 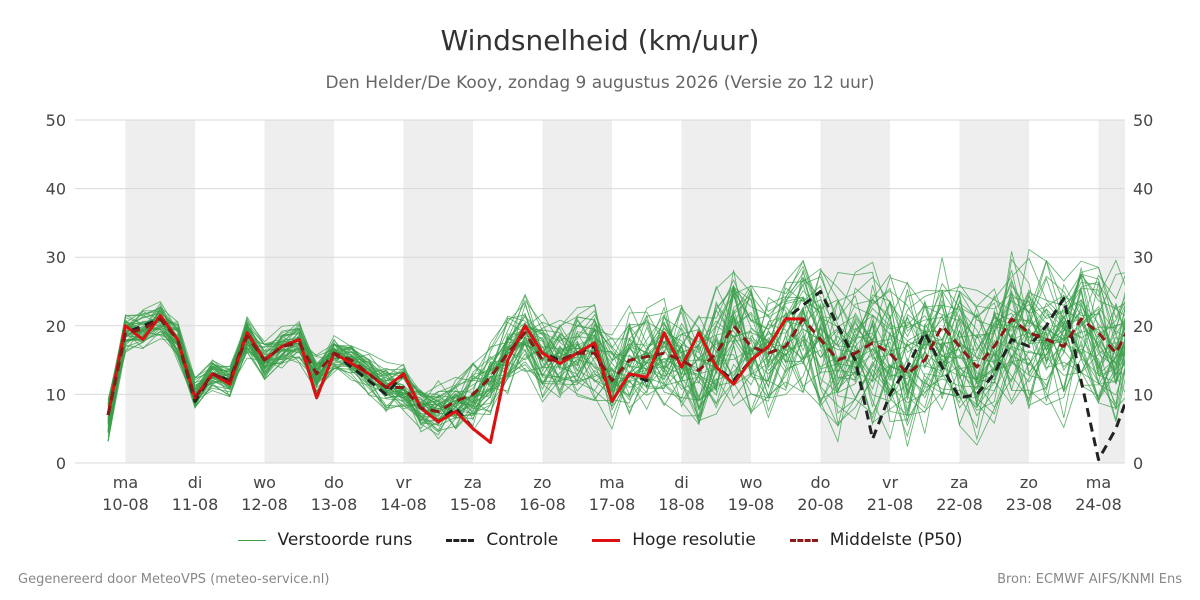 What do you see at coordinates (1138, 463) in the screenshot?
I see `y-tick-label-right: 0` at bounding box center [1138, 463].